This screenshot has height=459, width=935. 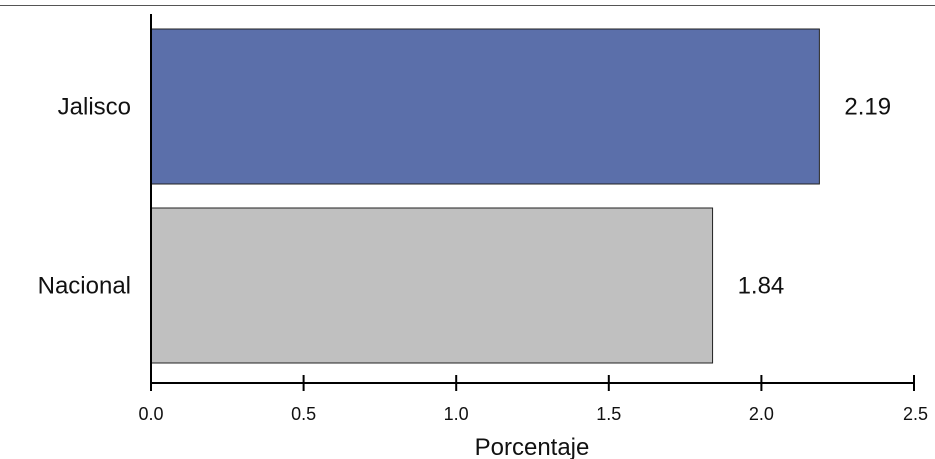 I want to click on x-tick-label: 1.0, so click(x=456, y=414).